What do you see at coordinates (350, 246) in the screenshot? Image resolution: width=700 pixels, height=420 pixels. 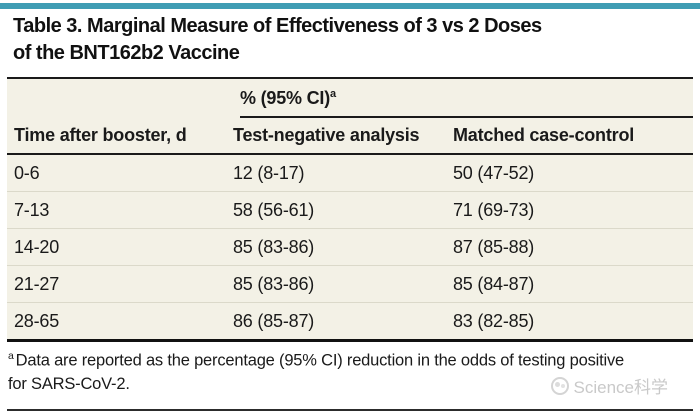 I see `table-row: 14-20 85 (83-86) 87 (85-88)` at bounding box center [350, 246].